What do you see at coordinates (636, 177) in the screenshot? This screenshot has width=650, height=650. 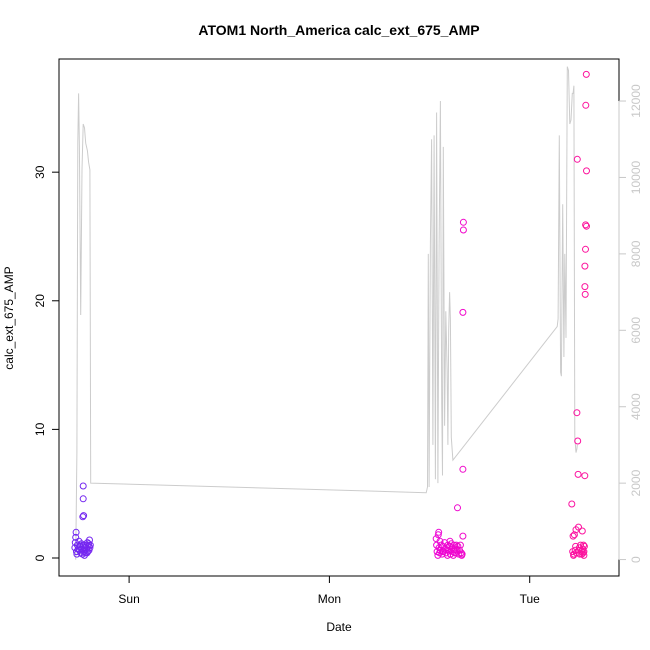 I see `y2-tick-label: 10000` at bounding box center [636, 177].